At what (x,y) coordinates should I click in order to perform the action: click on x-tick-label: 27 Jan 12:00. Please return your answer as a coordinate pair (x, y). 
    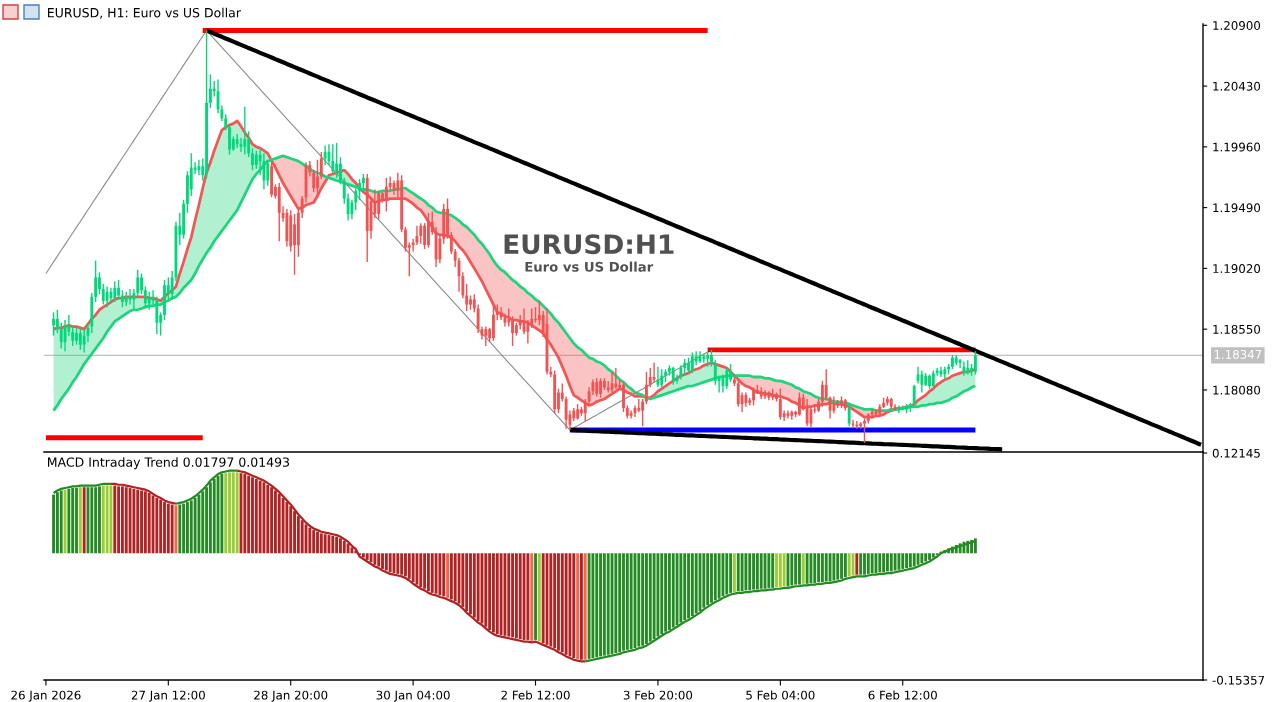
    Looking at the image, I should click on (168, 696).